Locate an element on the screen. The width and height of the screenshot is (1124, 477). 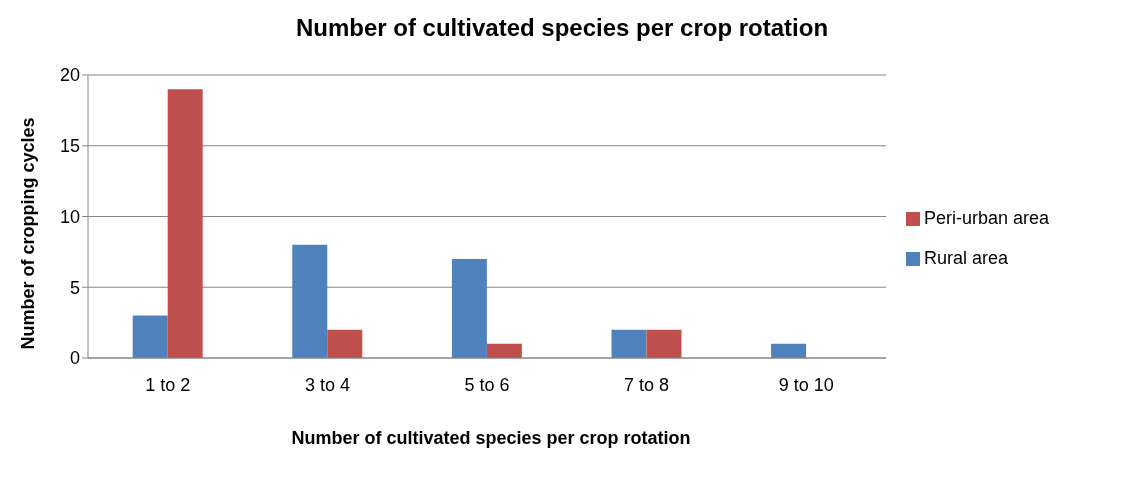
y-tick-label: 5 is located at coordinates (74, 287).